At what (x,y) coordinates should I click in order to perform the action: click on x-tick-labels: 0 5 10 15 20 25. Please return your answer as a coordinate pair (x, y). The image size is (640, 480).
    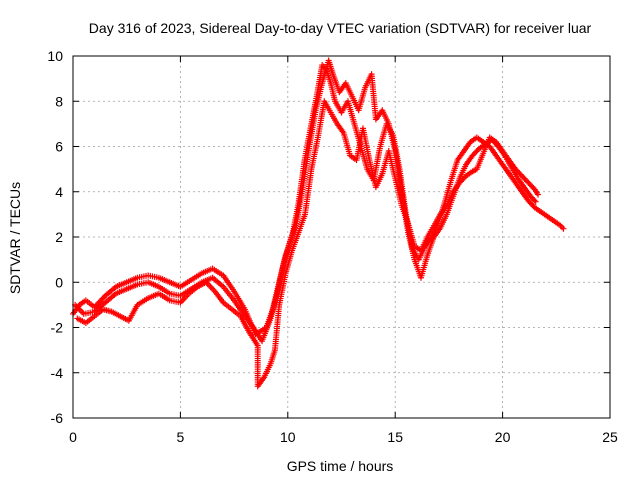
    Looking at the image, I should click on (343, 437).